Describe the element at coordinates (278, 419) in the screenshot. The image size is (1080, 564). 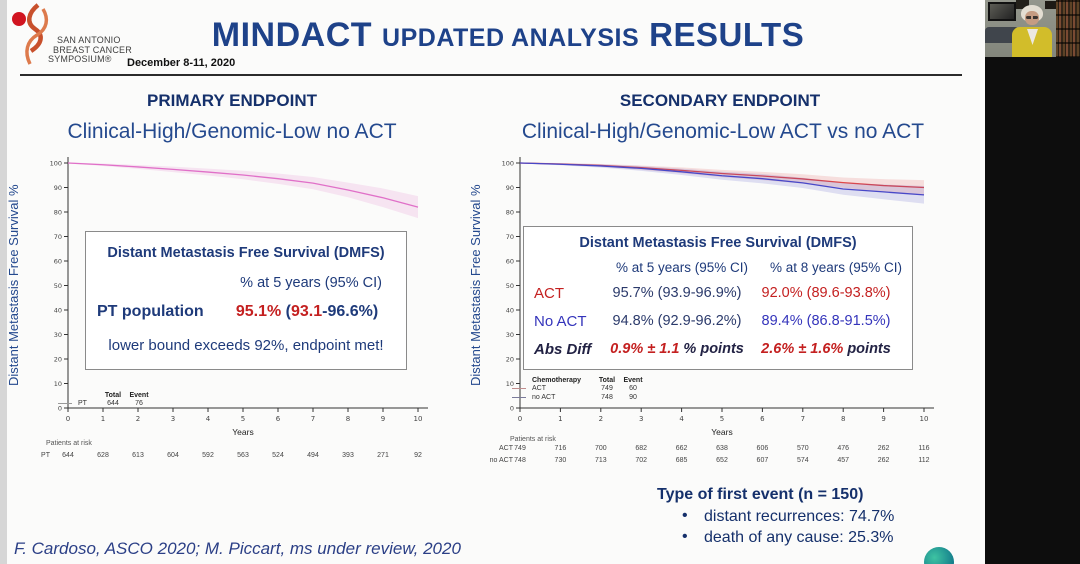
I see `svg-text: 6` at that location.